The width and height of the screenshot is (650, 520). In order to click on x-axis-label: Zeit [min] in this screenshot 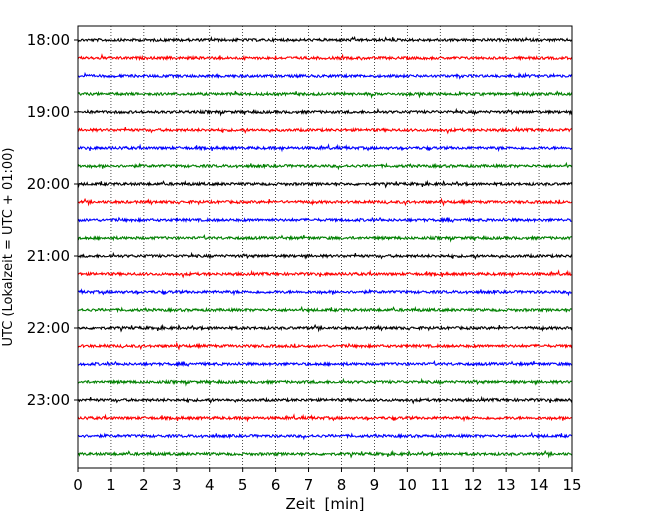, I will do `click(324, 504)`.